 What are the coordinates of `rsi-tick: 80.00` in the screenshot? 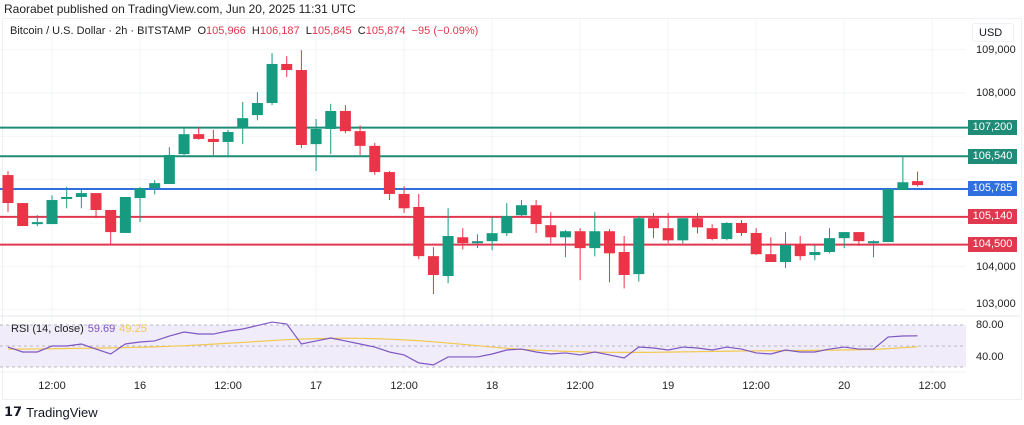 It's located at (990, 325).